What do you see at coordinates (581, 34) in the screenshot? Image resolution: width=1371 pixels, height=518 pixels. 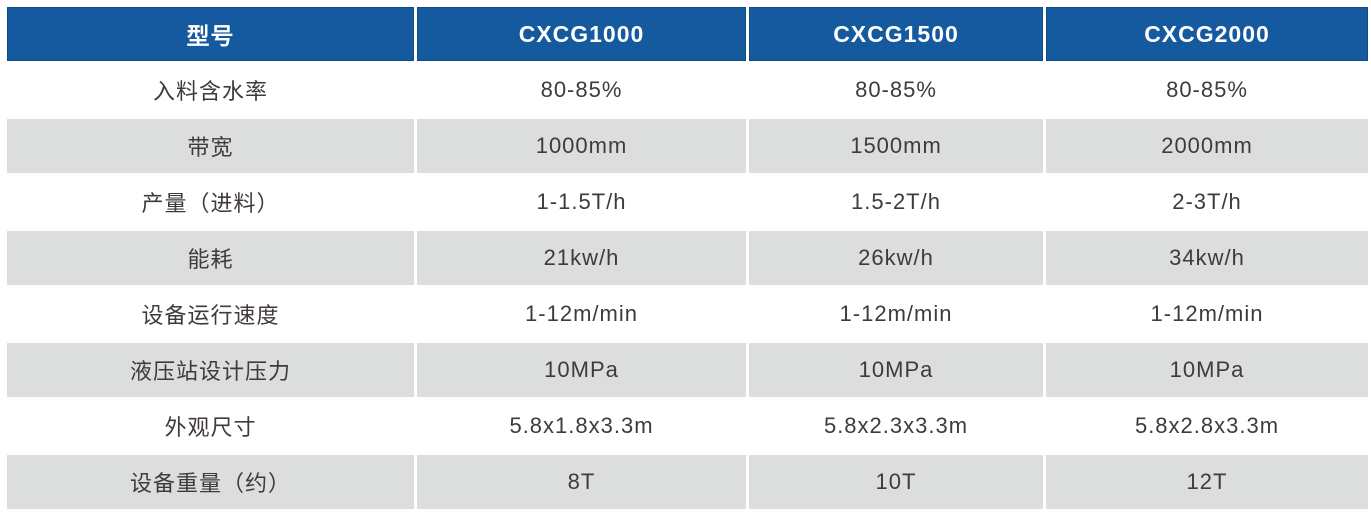 I see `header-cell-cxcg1000: CXCG1000` at bounding box center [581, 34].